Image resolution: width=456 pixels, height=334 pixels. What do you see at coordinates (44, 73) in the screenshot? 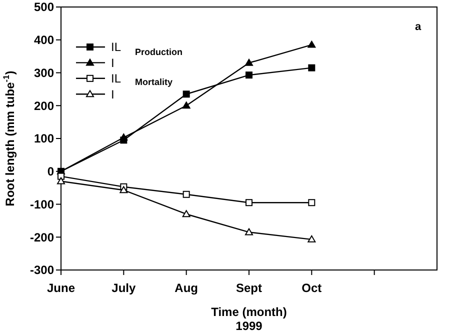
I see `y-tick-label: 300` at bounding box center [44, 73].